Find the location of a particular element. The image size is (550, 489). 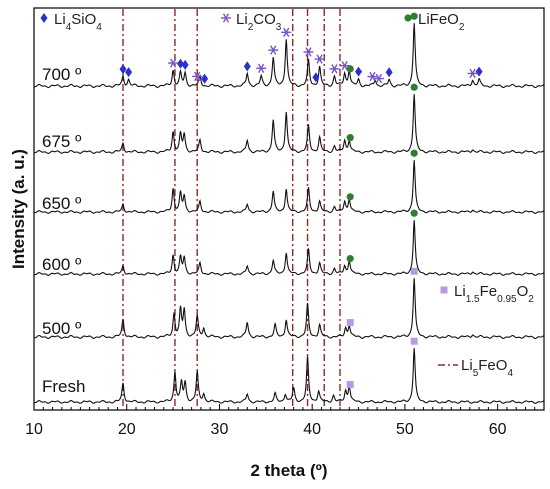

legend-asterisk-label-base: Li is located at coordinates (242, 19).